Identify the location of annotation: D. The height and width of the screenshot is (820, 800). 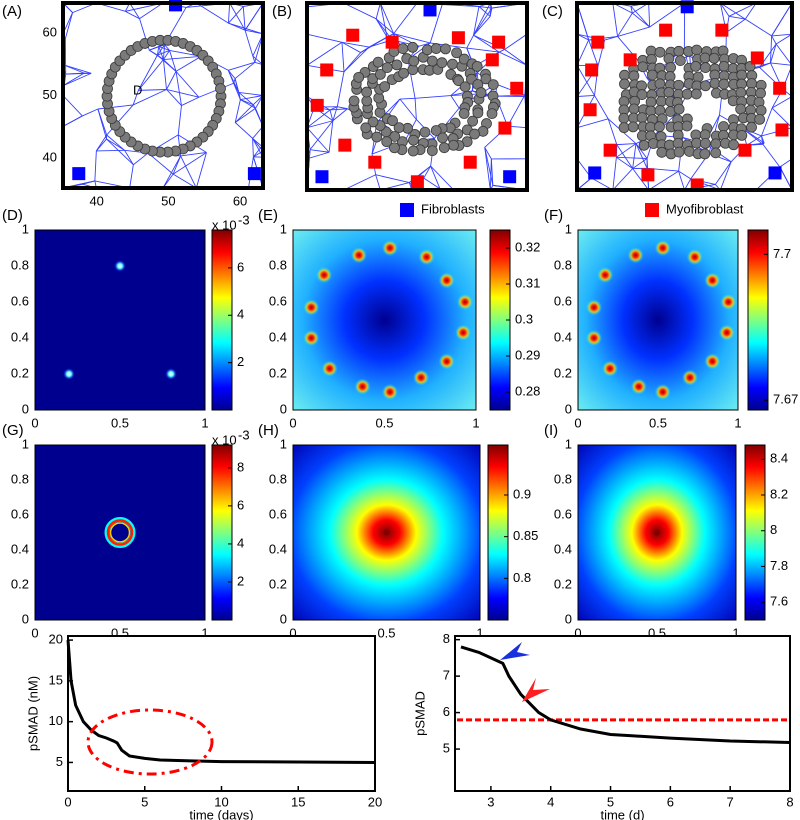
(137, 89).